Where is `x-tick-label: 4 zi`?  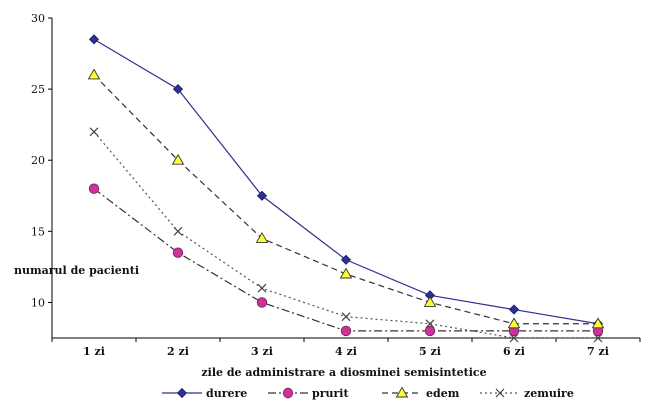
x-tick-label: 4 zi is located at coordinates (346, 351).